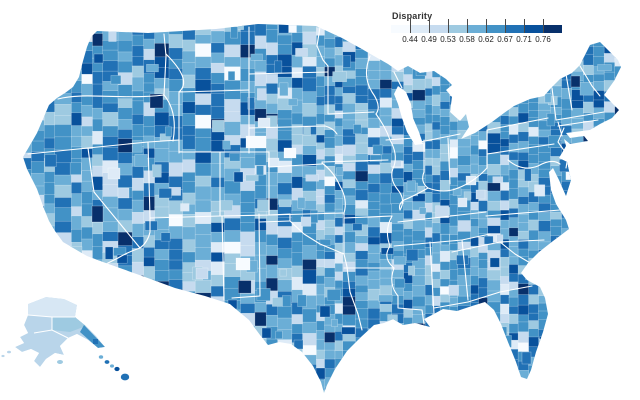  I want to click on hawaii-inset, so click(114, 368).